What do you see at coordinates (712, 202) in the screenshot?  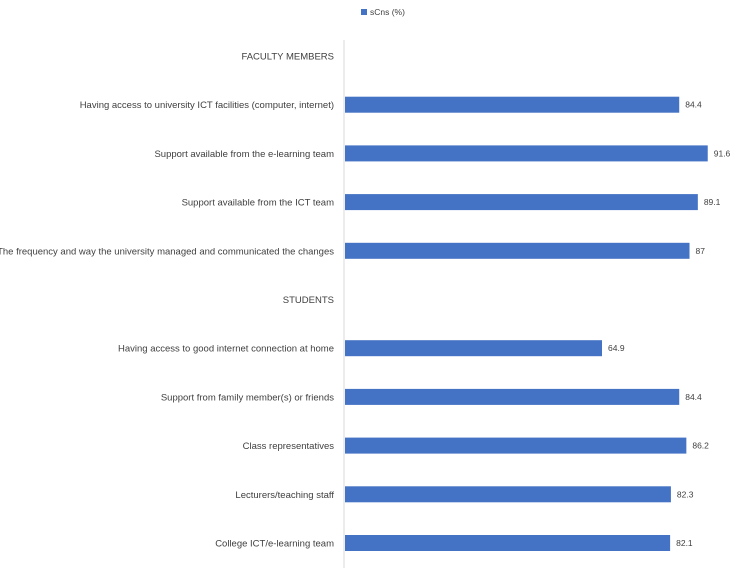 I see `value-label: 89.1` at bounding box center [712, 202].